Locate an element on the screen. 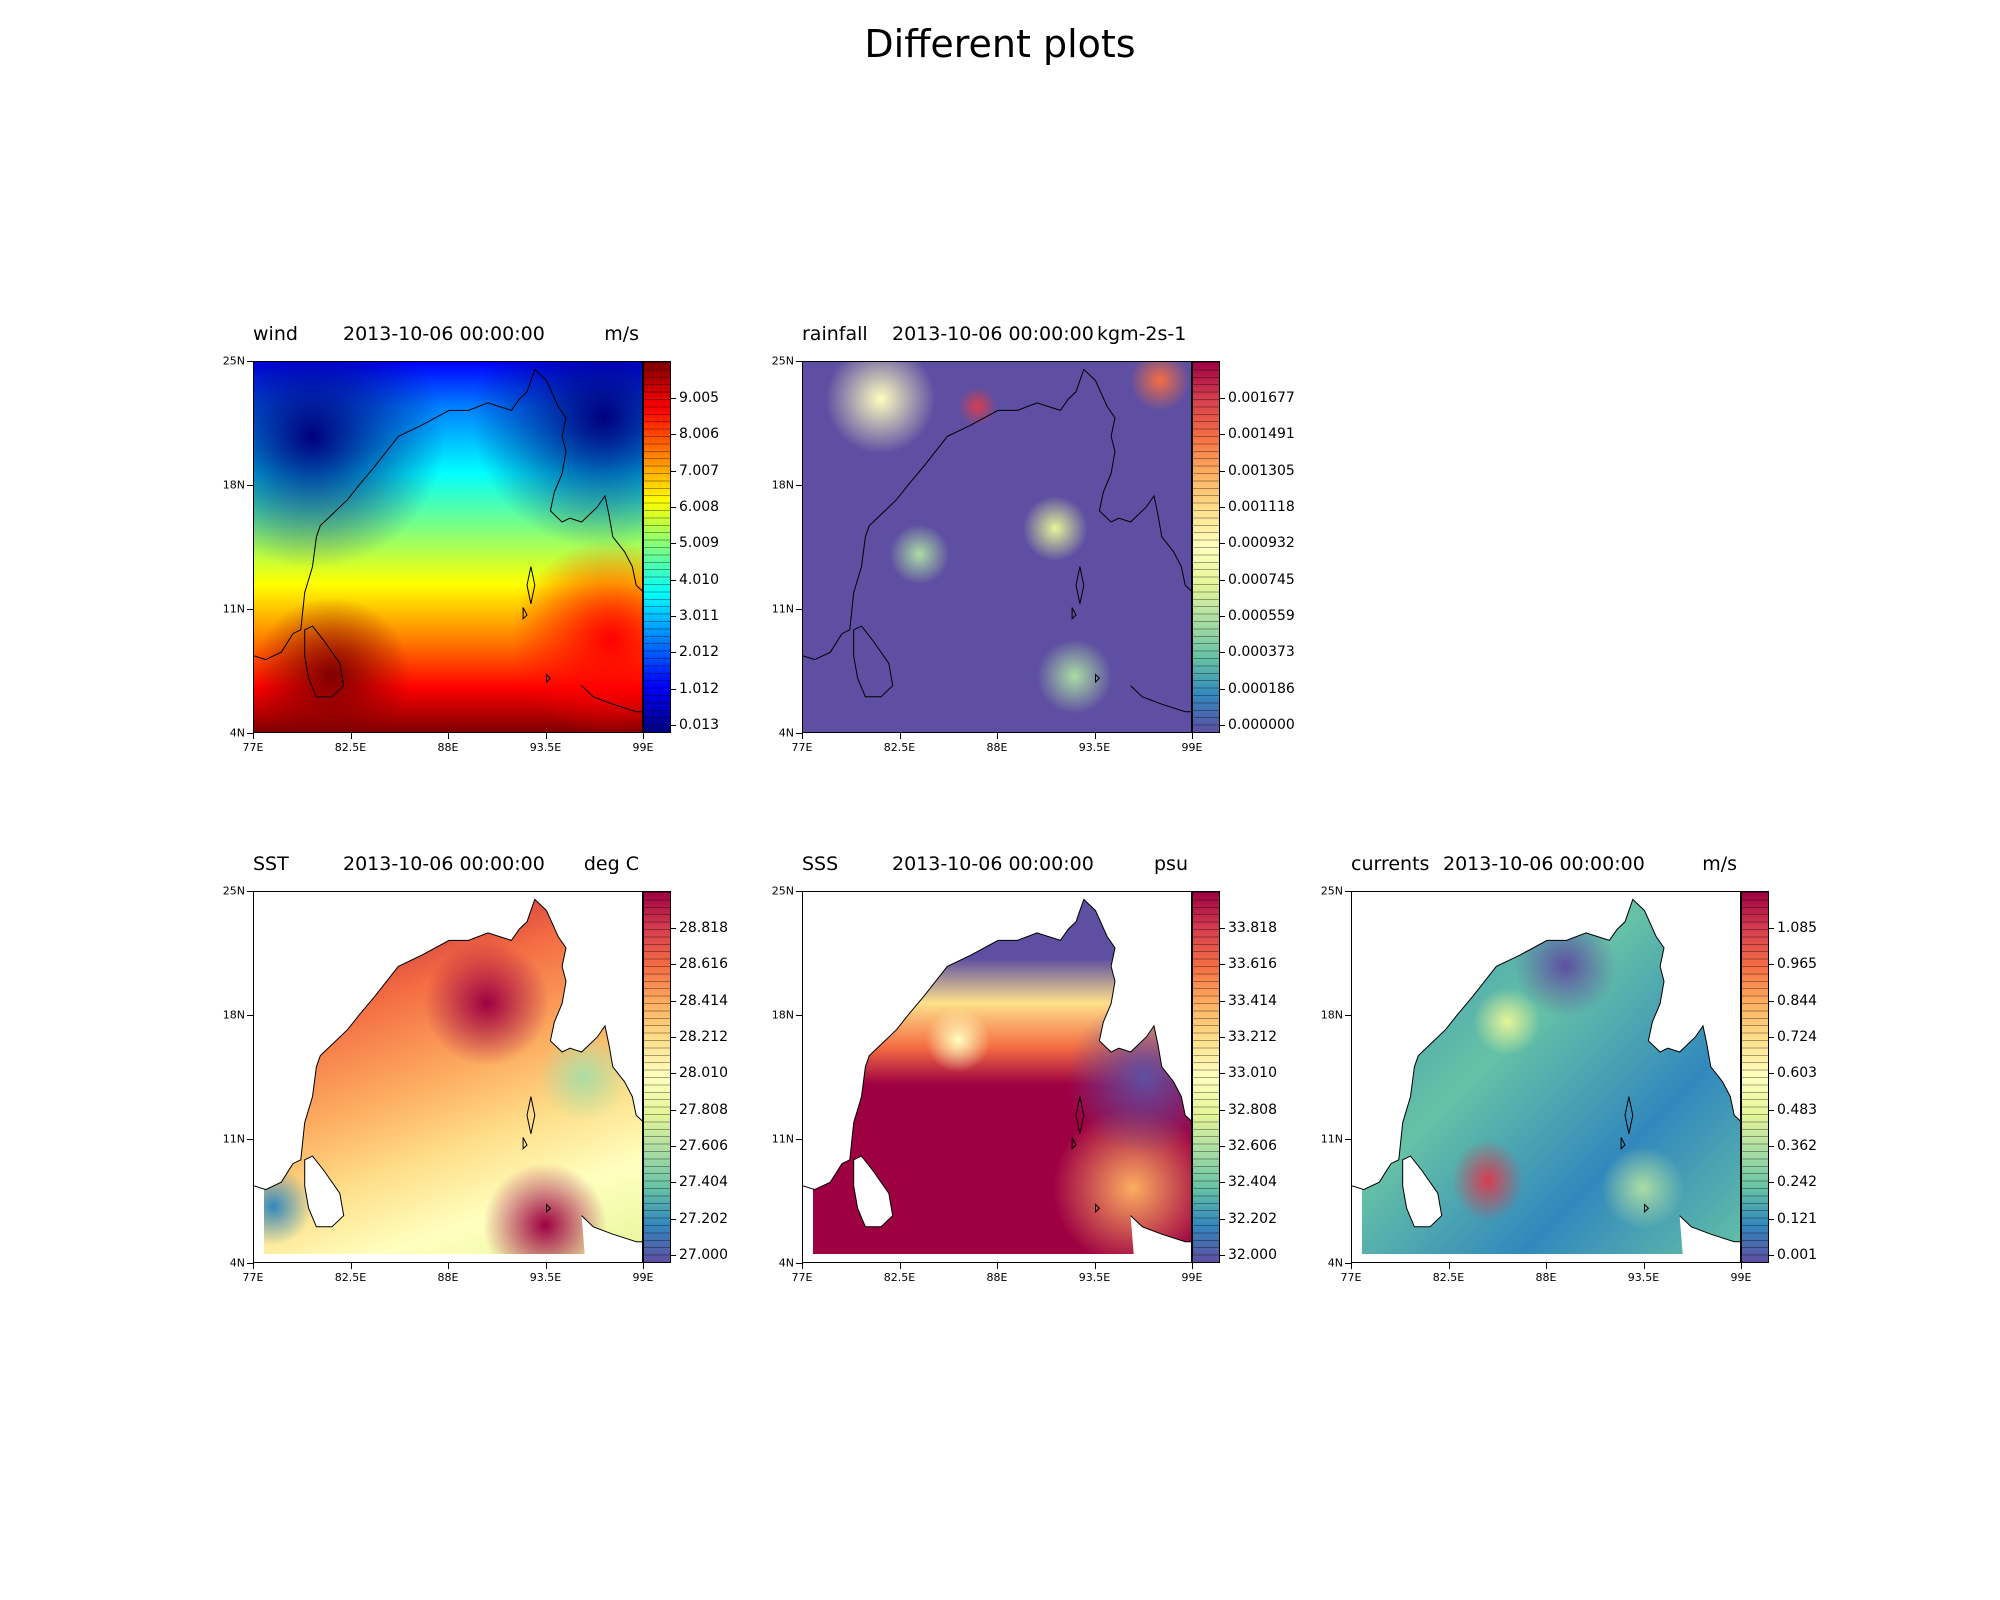  colorbar-tick-label: 32.404 is located at coordinates (1252, 1182).